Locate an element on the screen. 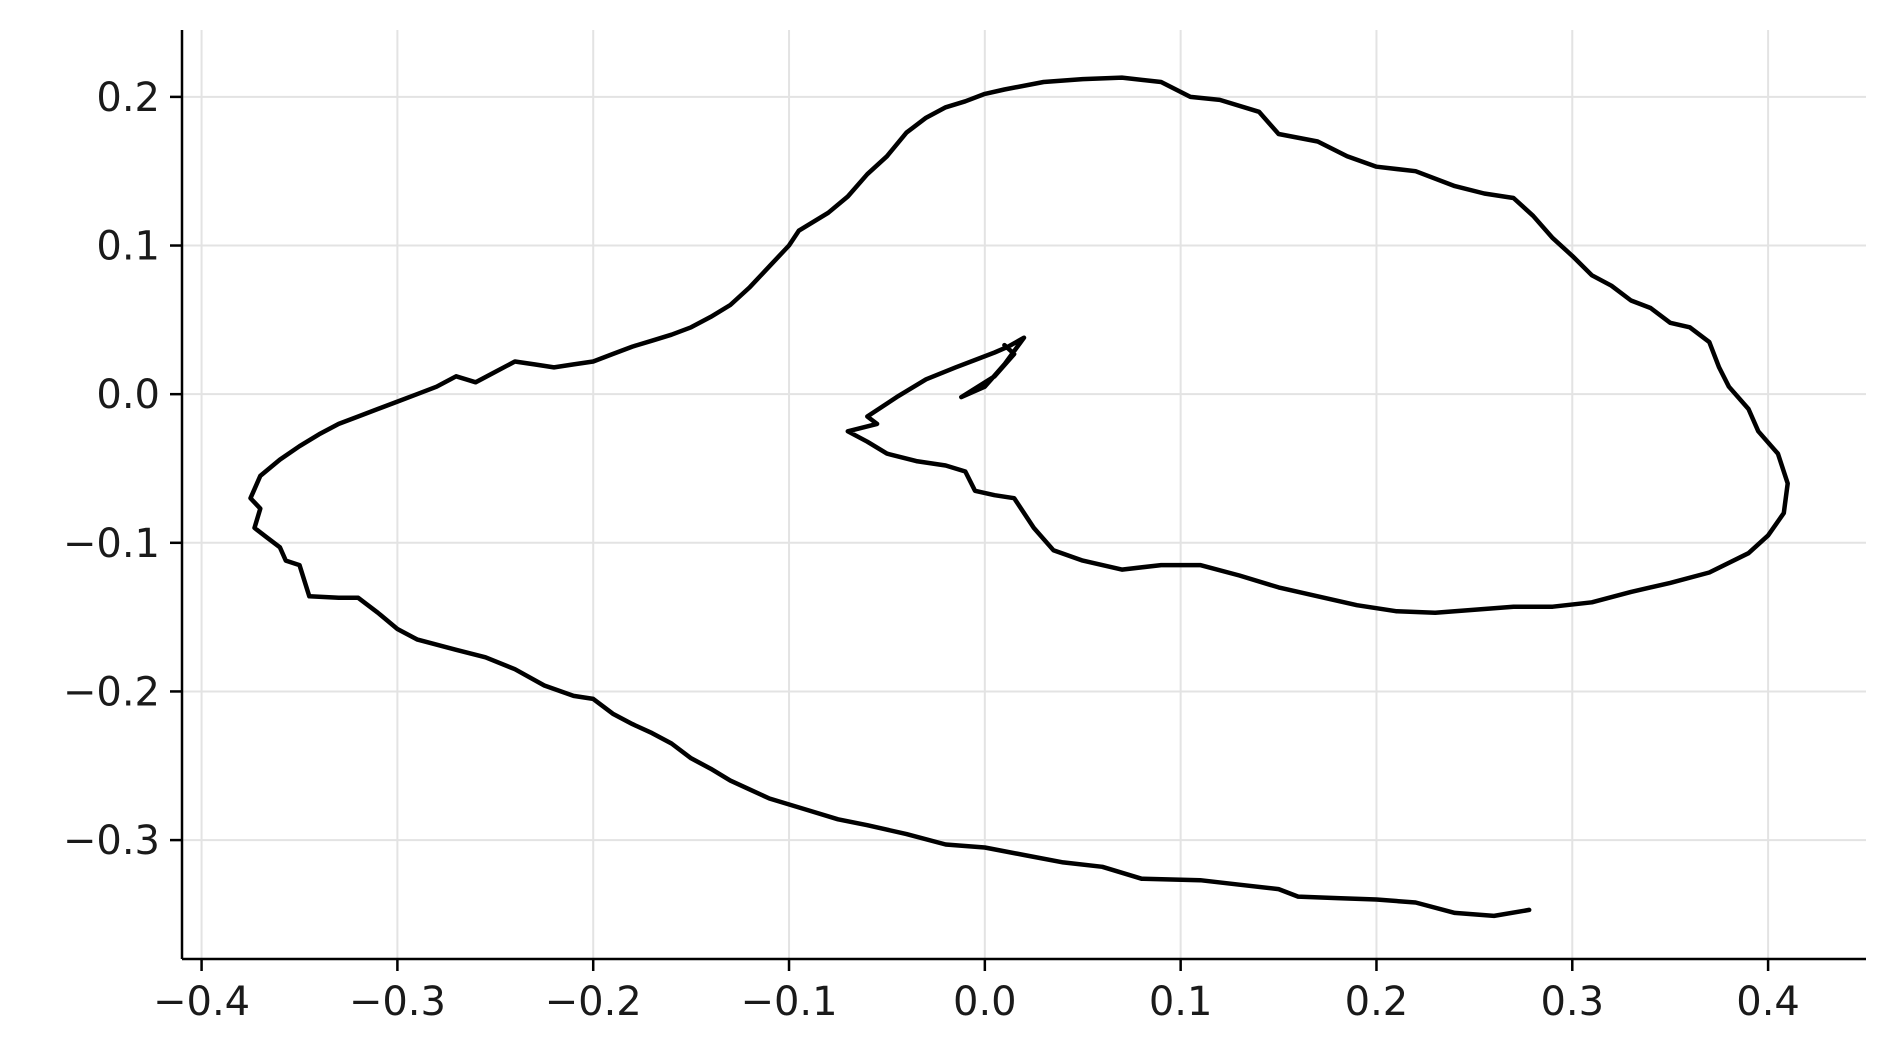  x-tick-label: 0.4 is located at coordinates (1768, 1002).